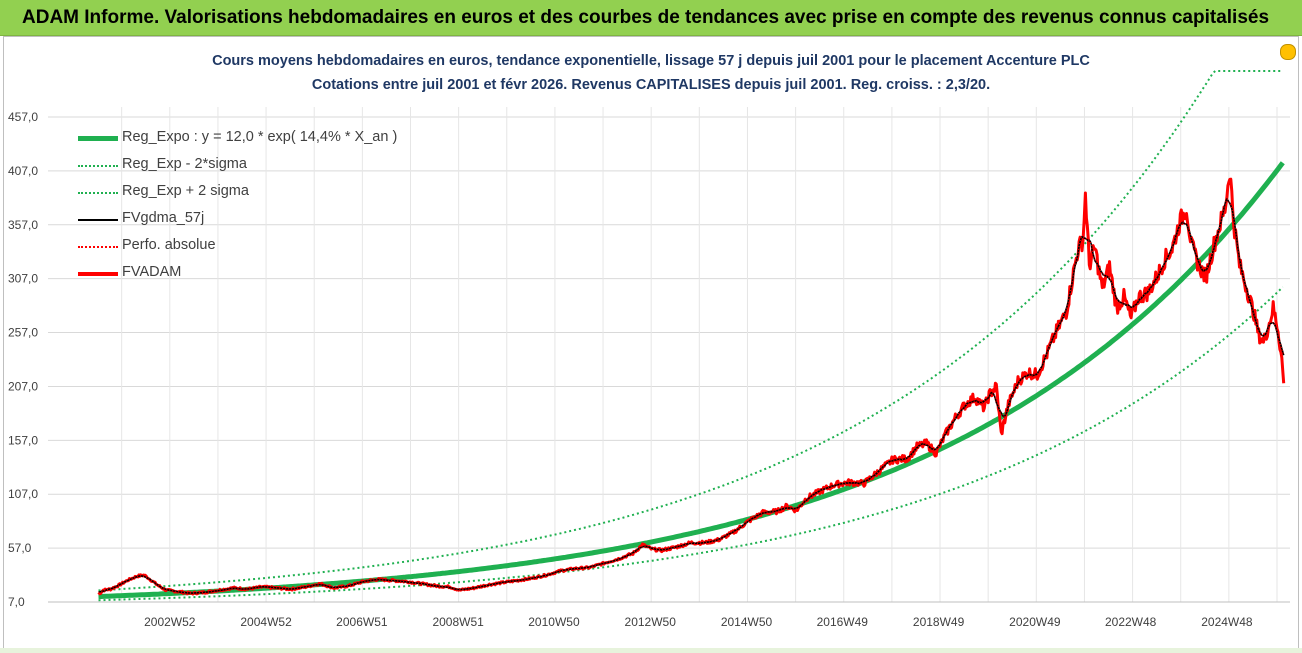 This screenshot has width=1302, height=653. I want to click on legend-label-fvadam: FVADAM, so click(152, 272).